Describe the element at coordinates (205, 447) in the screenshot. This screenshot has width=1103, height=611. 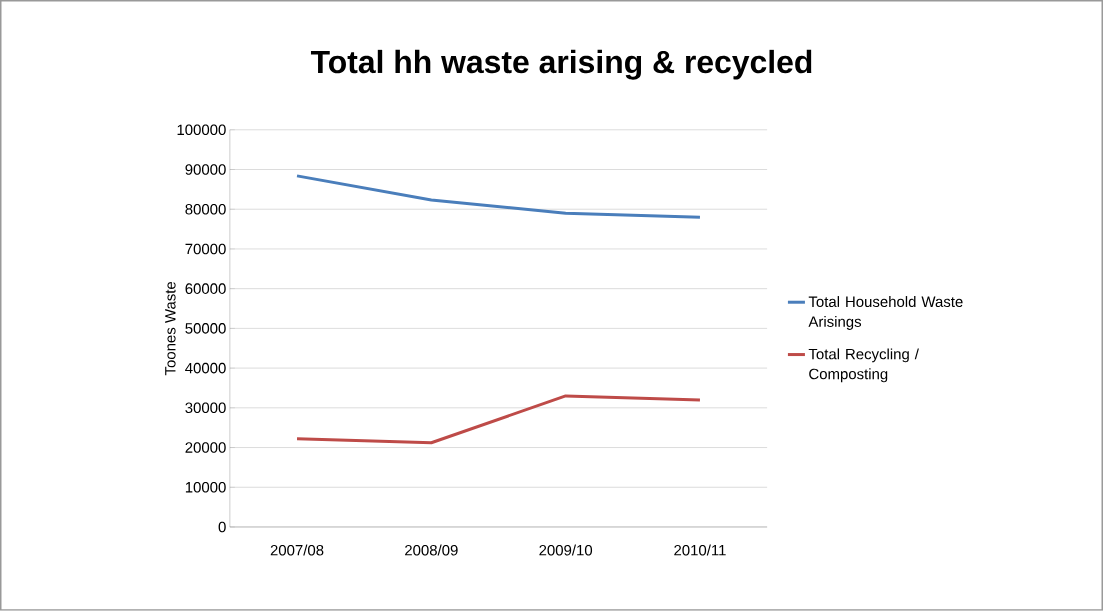
I see `y-tick-label: 20000` at that location.